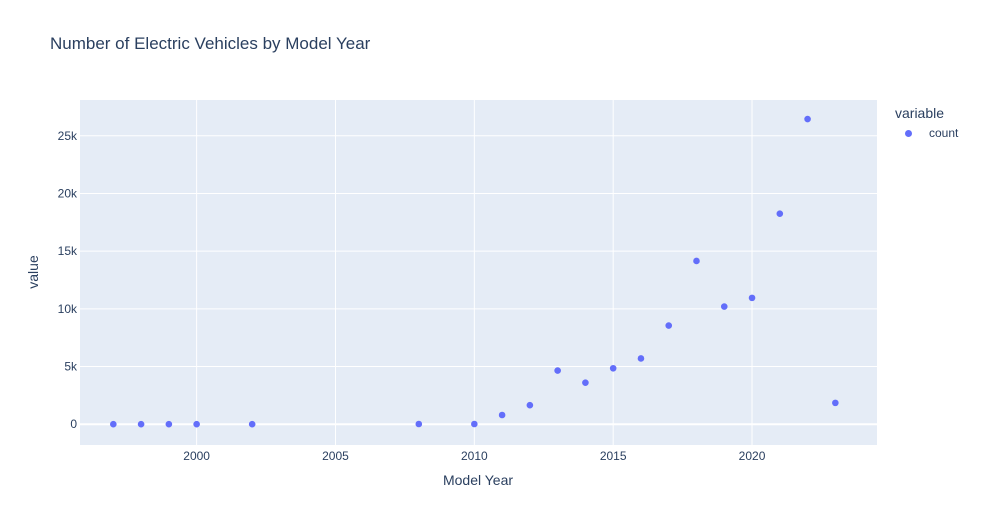 The height and width of the screenshot is (525, 984). I want to click on y-tick-labels: 0 5k 10k 15k 20k 25k, so click(68, 280).